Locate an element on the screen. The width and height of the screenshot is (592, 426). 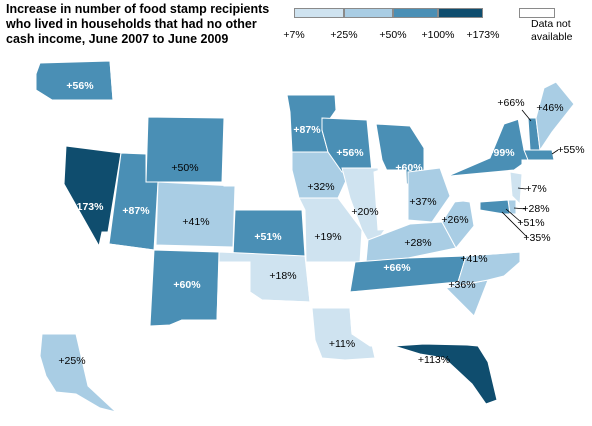
state-shape-ga is located at coordinates (443, 316).